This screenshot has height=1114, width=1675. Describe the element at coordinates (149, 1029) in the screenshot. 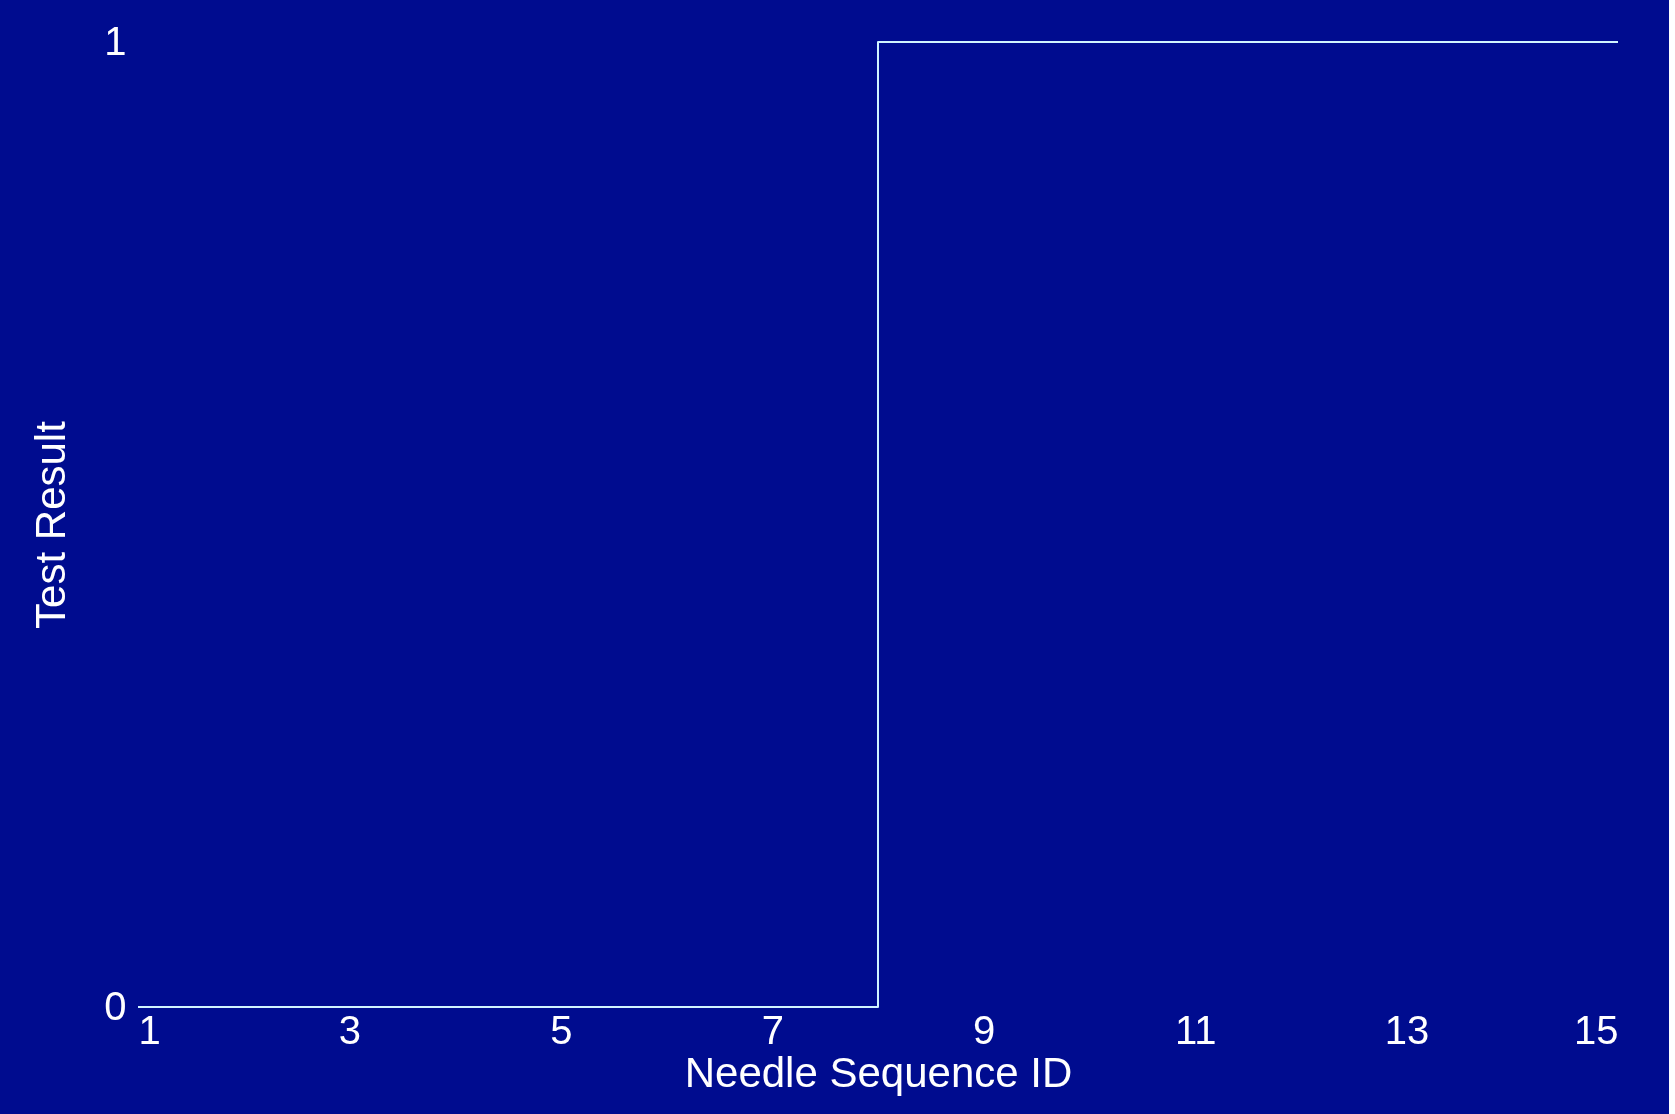

I see `x-tick-label: 1` at that location.